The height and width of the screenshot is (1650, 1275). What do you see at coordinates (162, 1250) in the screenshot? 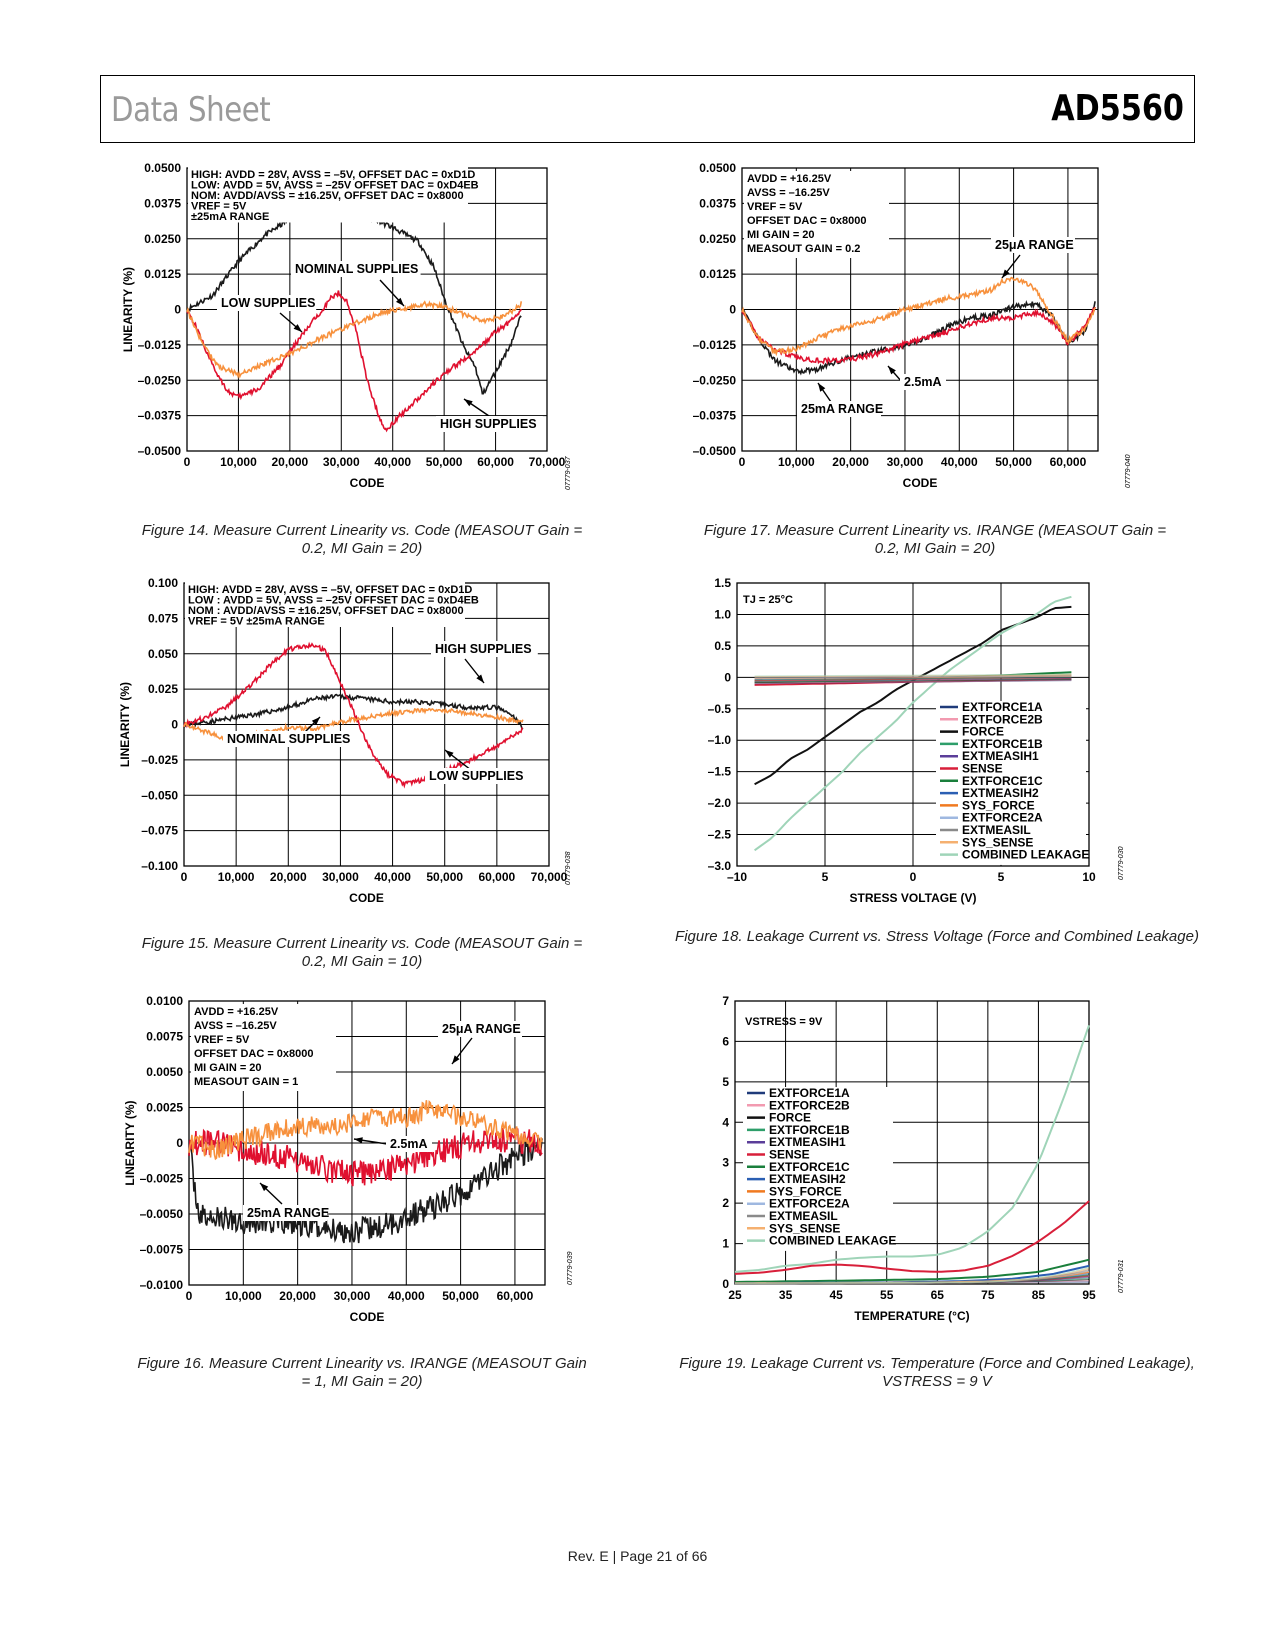
I see `y-tick-label: –0.0075` at bounding box center [162, 1250].